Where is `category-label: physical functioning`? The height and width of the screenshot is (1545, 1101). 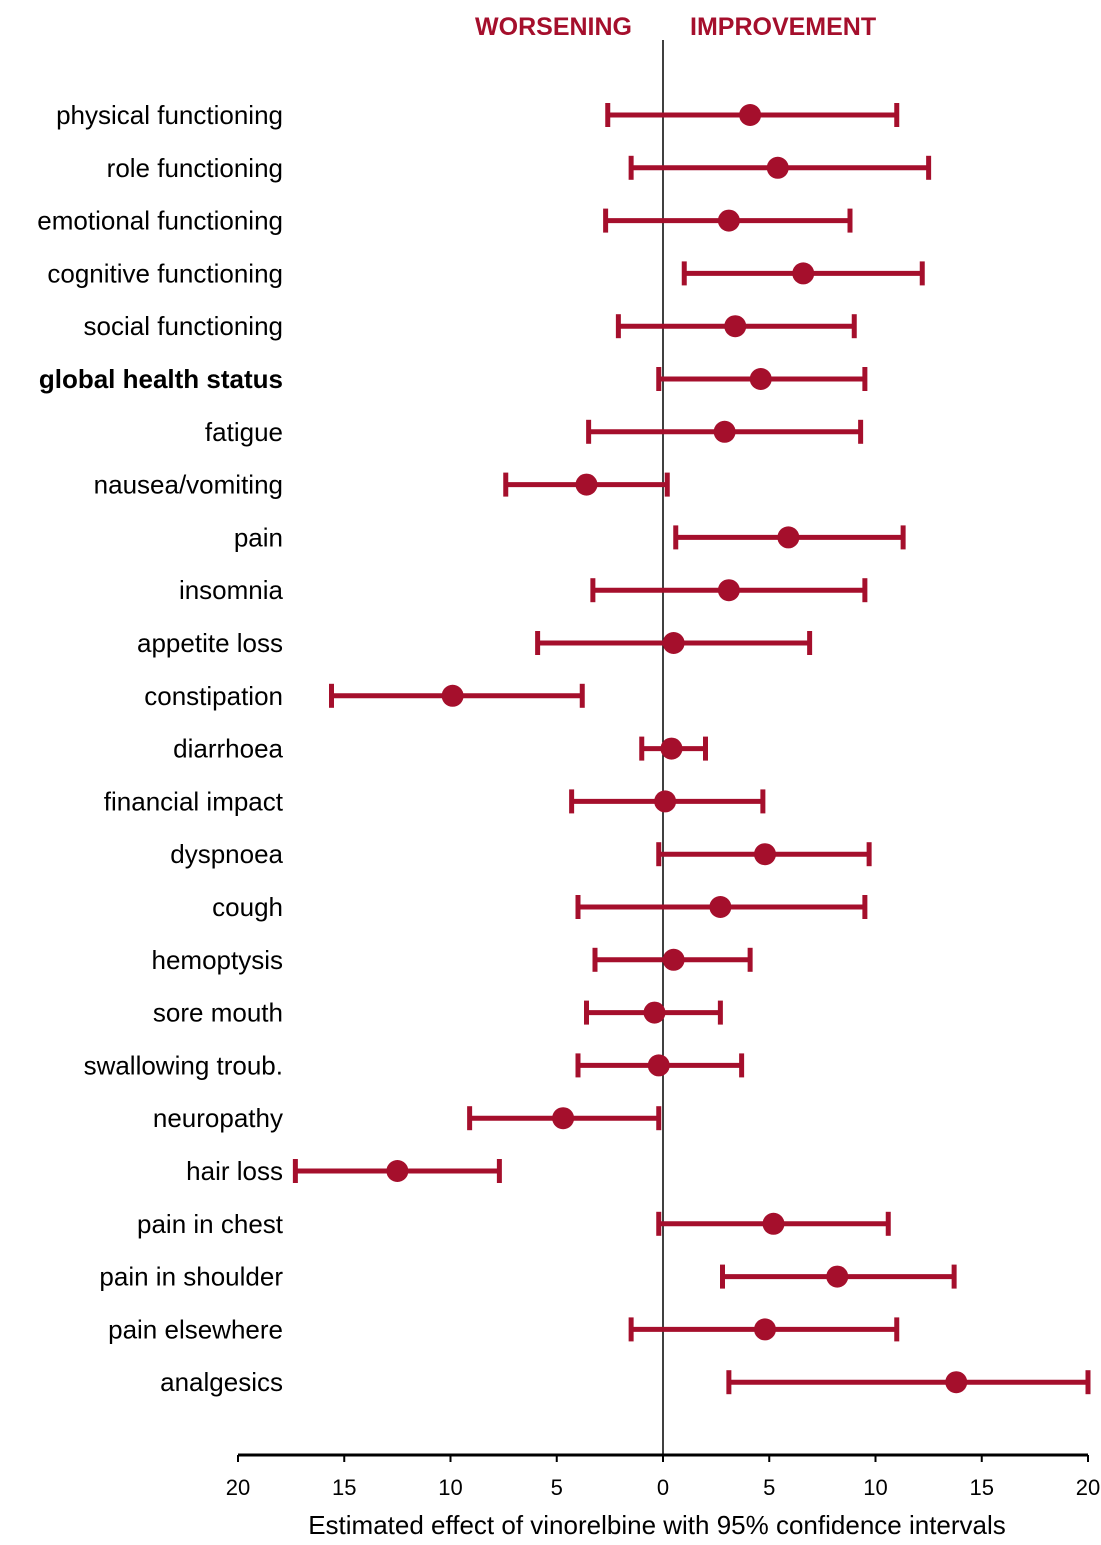 category-label: physical functioning is located at coordinates (169, 115).